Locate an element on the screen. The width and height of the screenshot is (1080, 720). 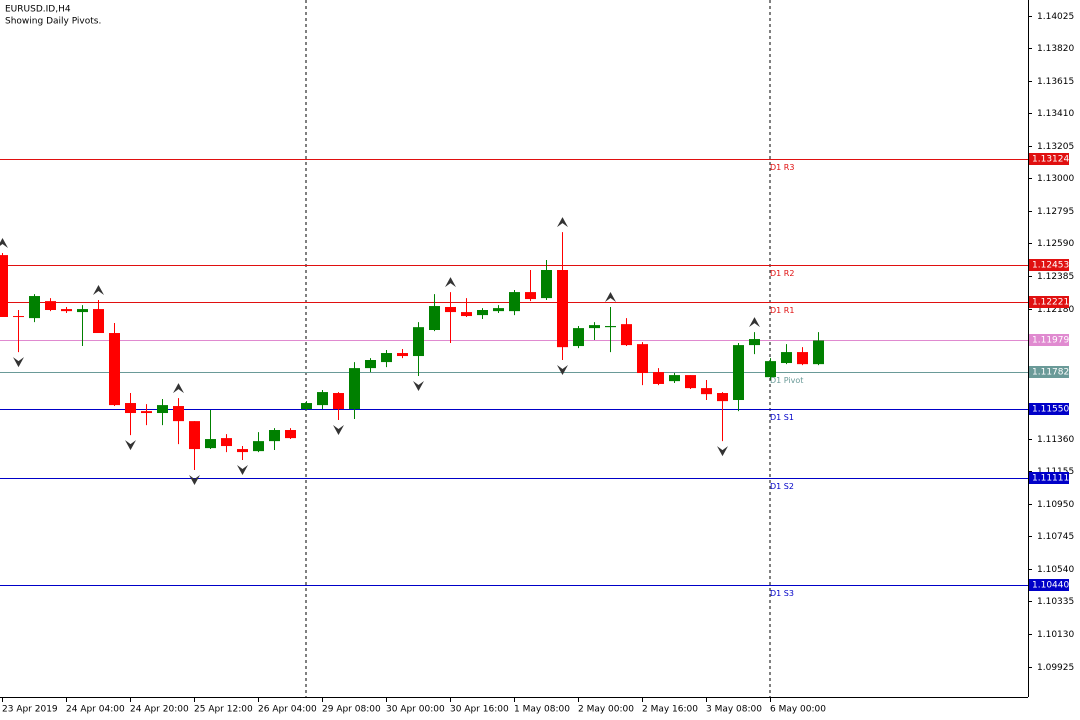
pivot-label: D1 R2 is located at coordinates (782, 273).